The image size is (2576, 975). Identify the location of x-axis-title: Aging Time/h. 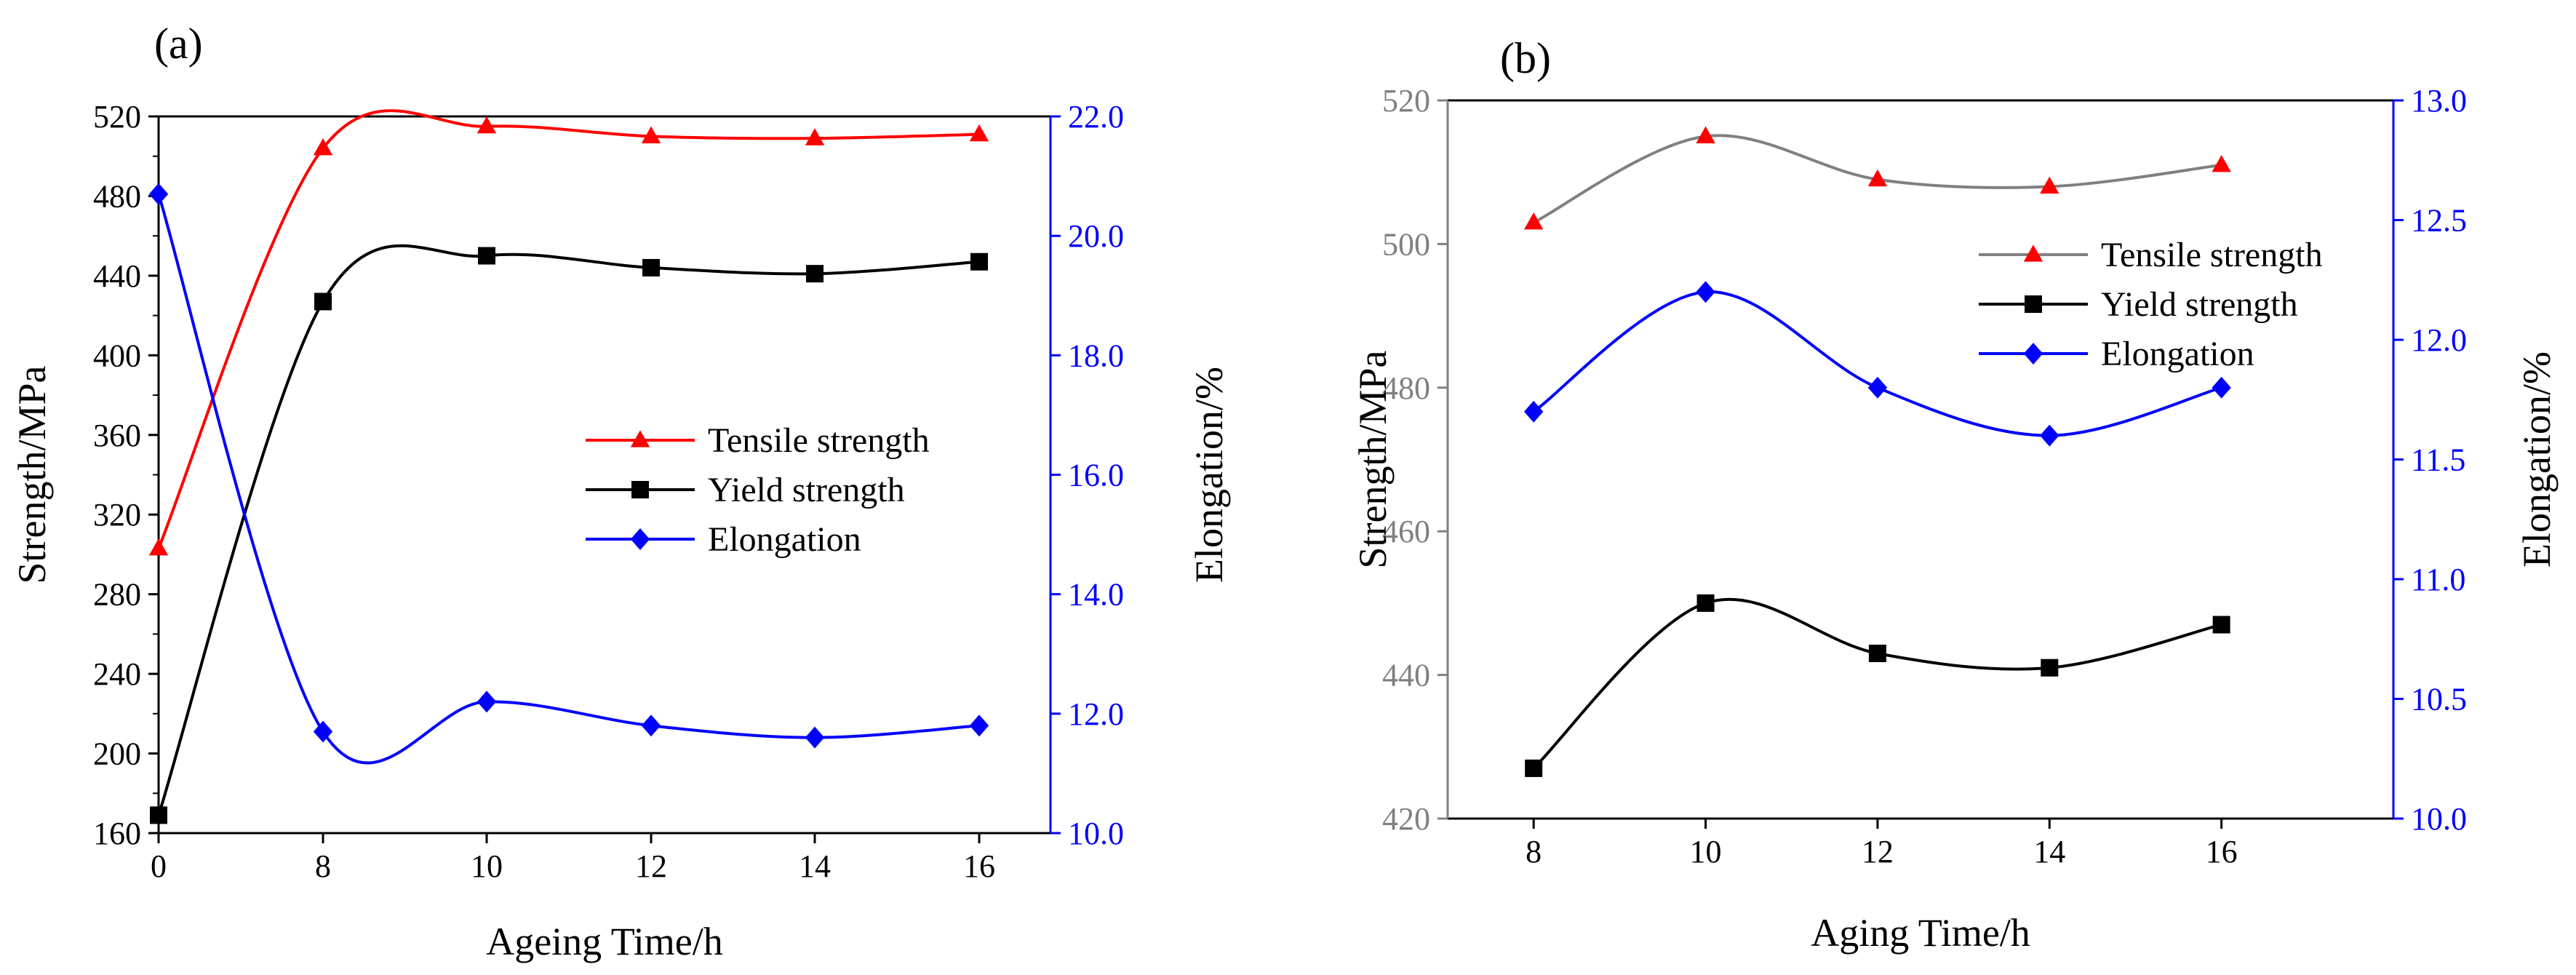
(1920, 933).